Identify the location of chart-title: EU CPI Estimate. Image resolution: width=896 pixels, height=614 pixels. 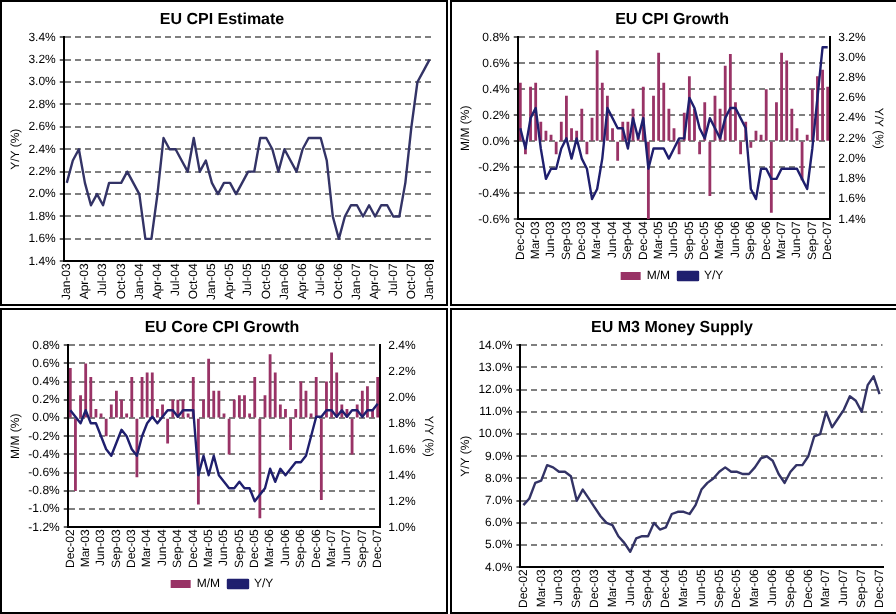
(222, 19).